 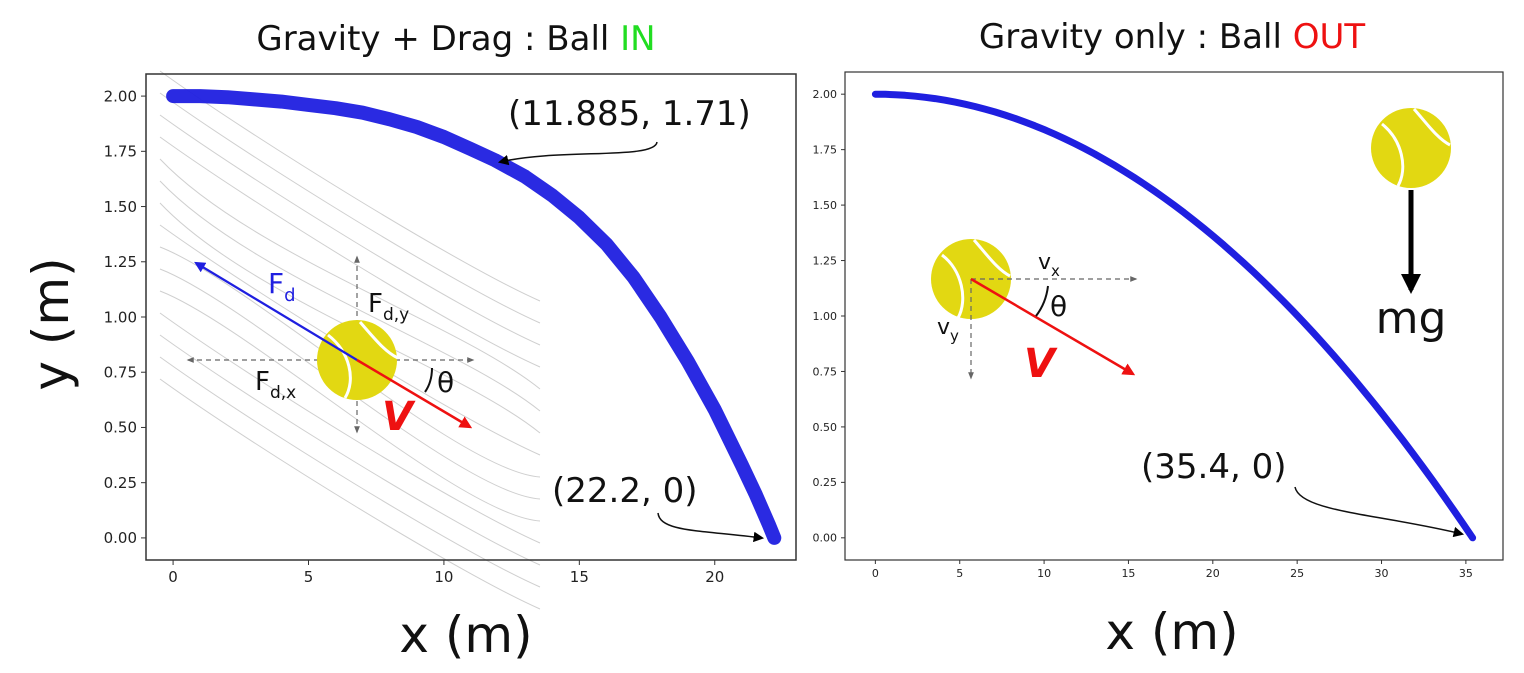 I want to click on chart-title-right: Gravity only : Ball OUT, so click(x=1172, y=37).